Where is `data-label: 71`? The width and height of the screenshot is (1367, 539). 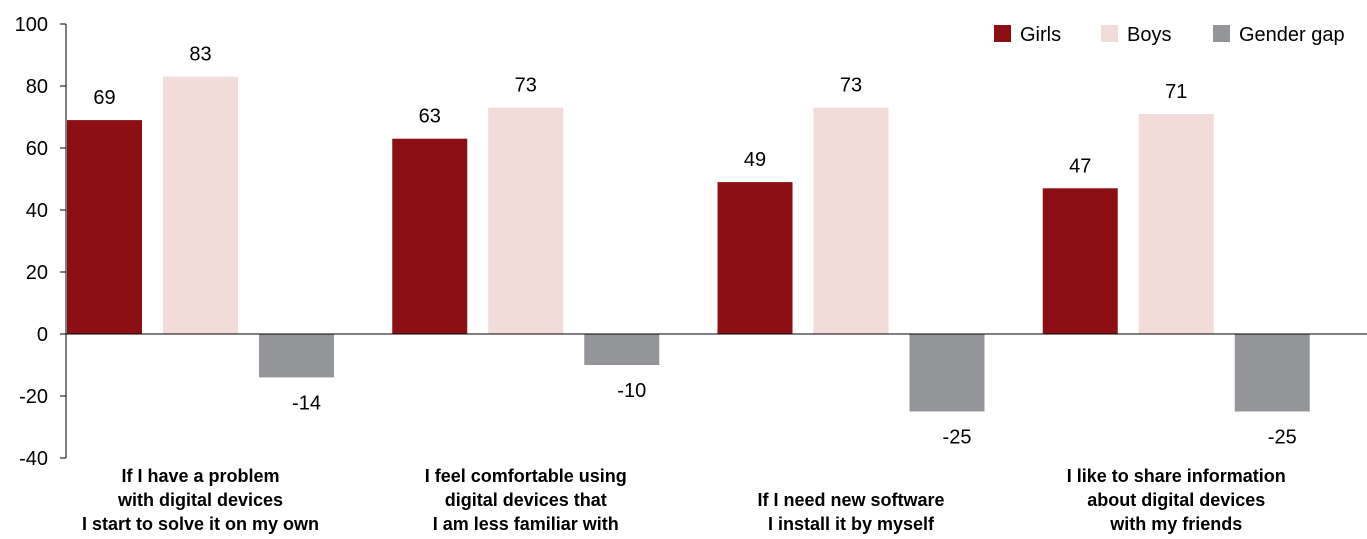
data-label: 71 is located at coordinates (1176, 92).